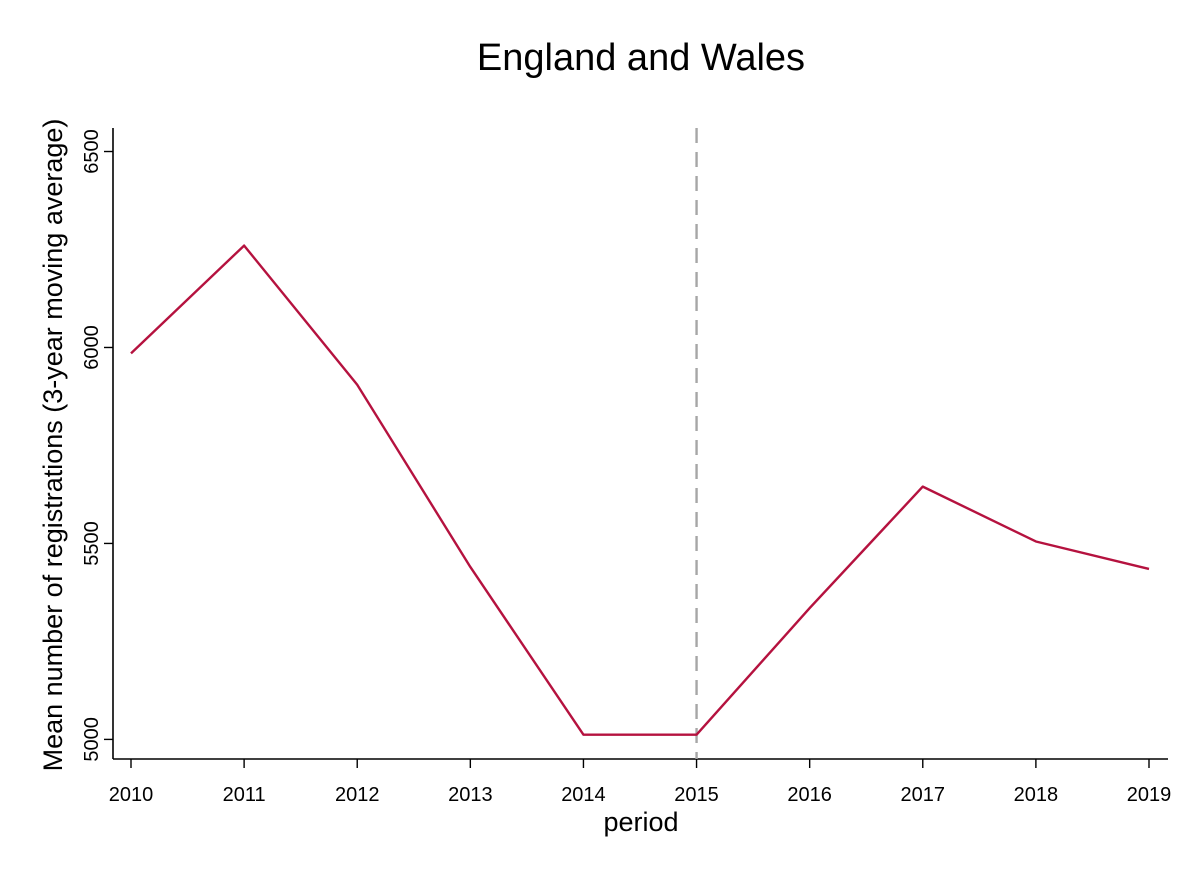 The width and height of the screenshot is (1200, 873). What do you see at coordinates (640, 822) in the screenshot?
I see `x-axis-title: period` at bounding box center [640, 822].